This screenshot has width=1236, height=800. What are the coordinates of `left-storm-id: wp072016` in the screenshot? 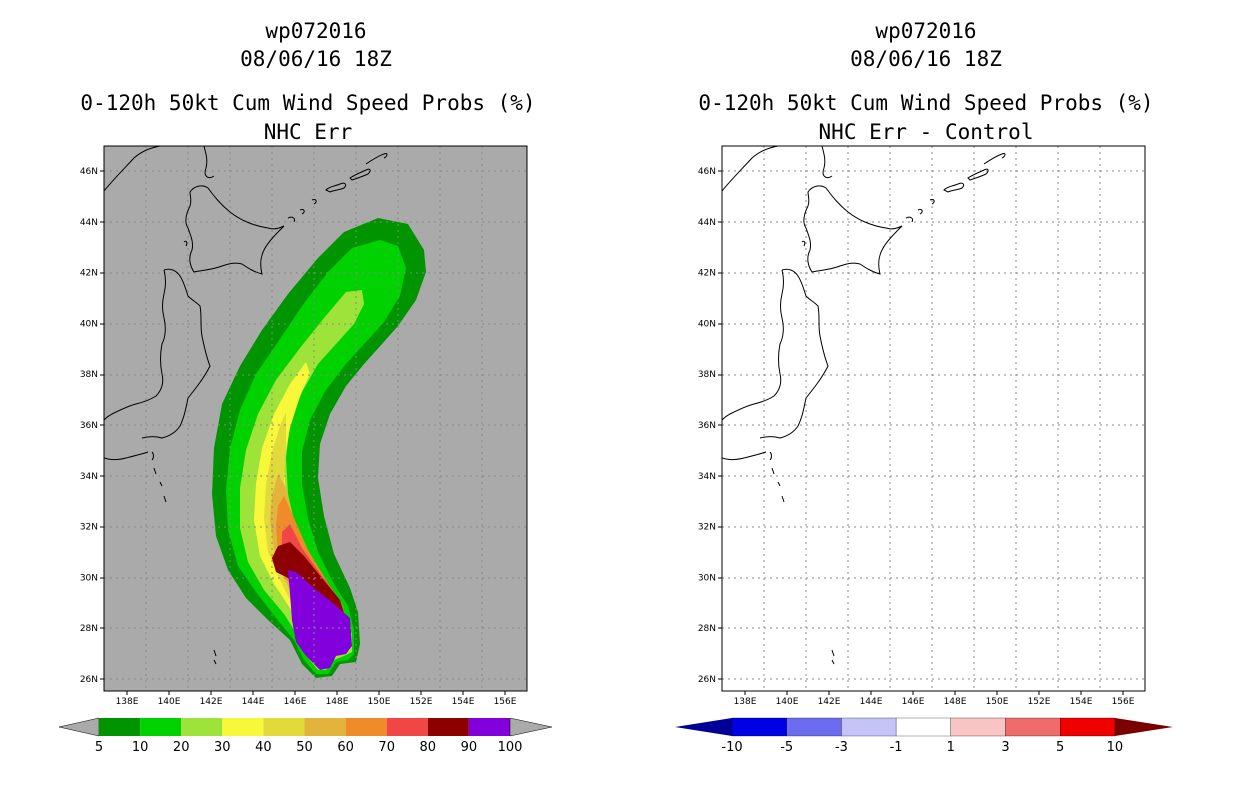 It's located at (315, 31).